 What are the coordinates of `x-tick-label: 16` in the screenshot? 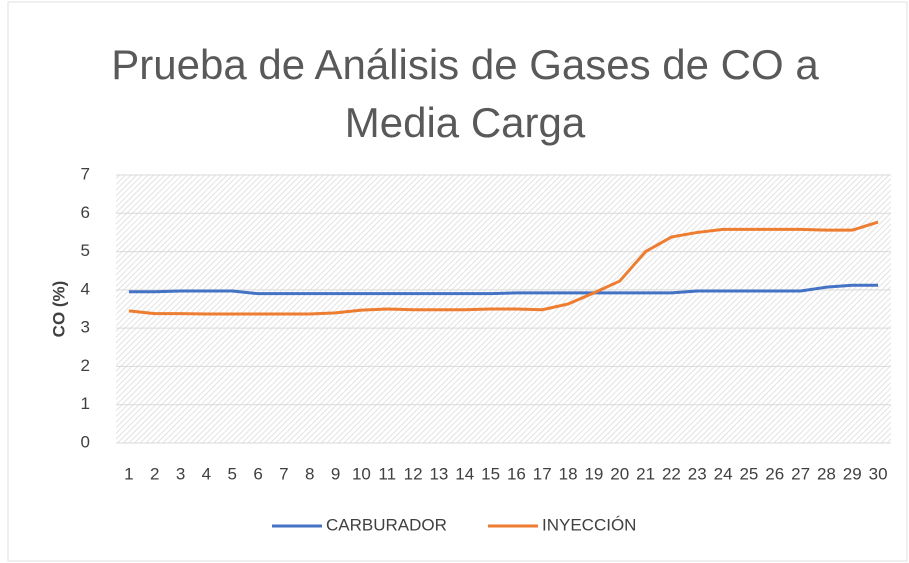 It's located at (516, 473).